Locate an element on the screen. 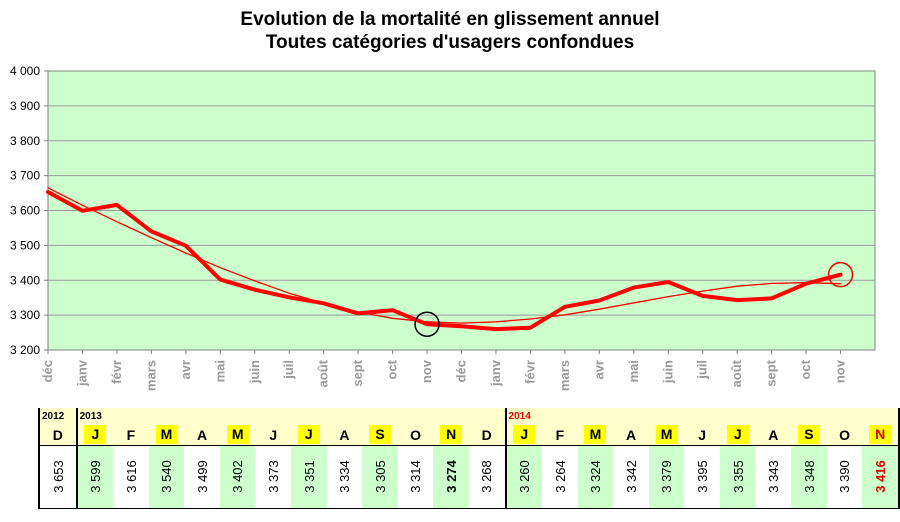 The width and height of the screenshot is (900, 522). value-label: 3 653 is located at coordinates (58, 476).